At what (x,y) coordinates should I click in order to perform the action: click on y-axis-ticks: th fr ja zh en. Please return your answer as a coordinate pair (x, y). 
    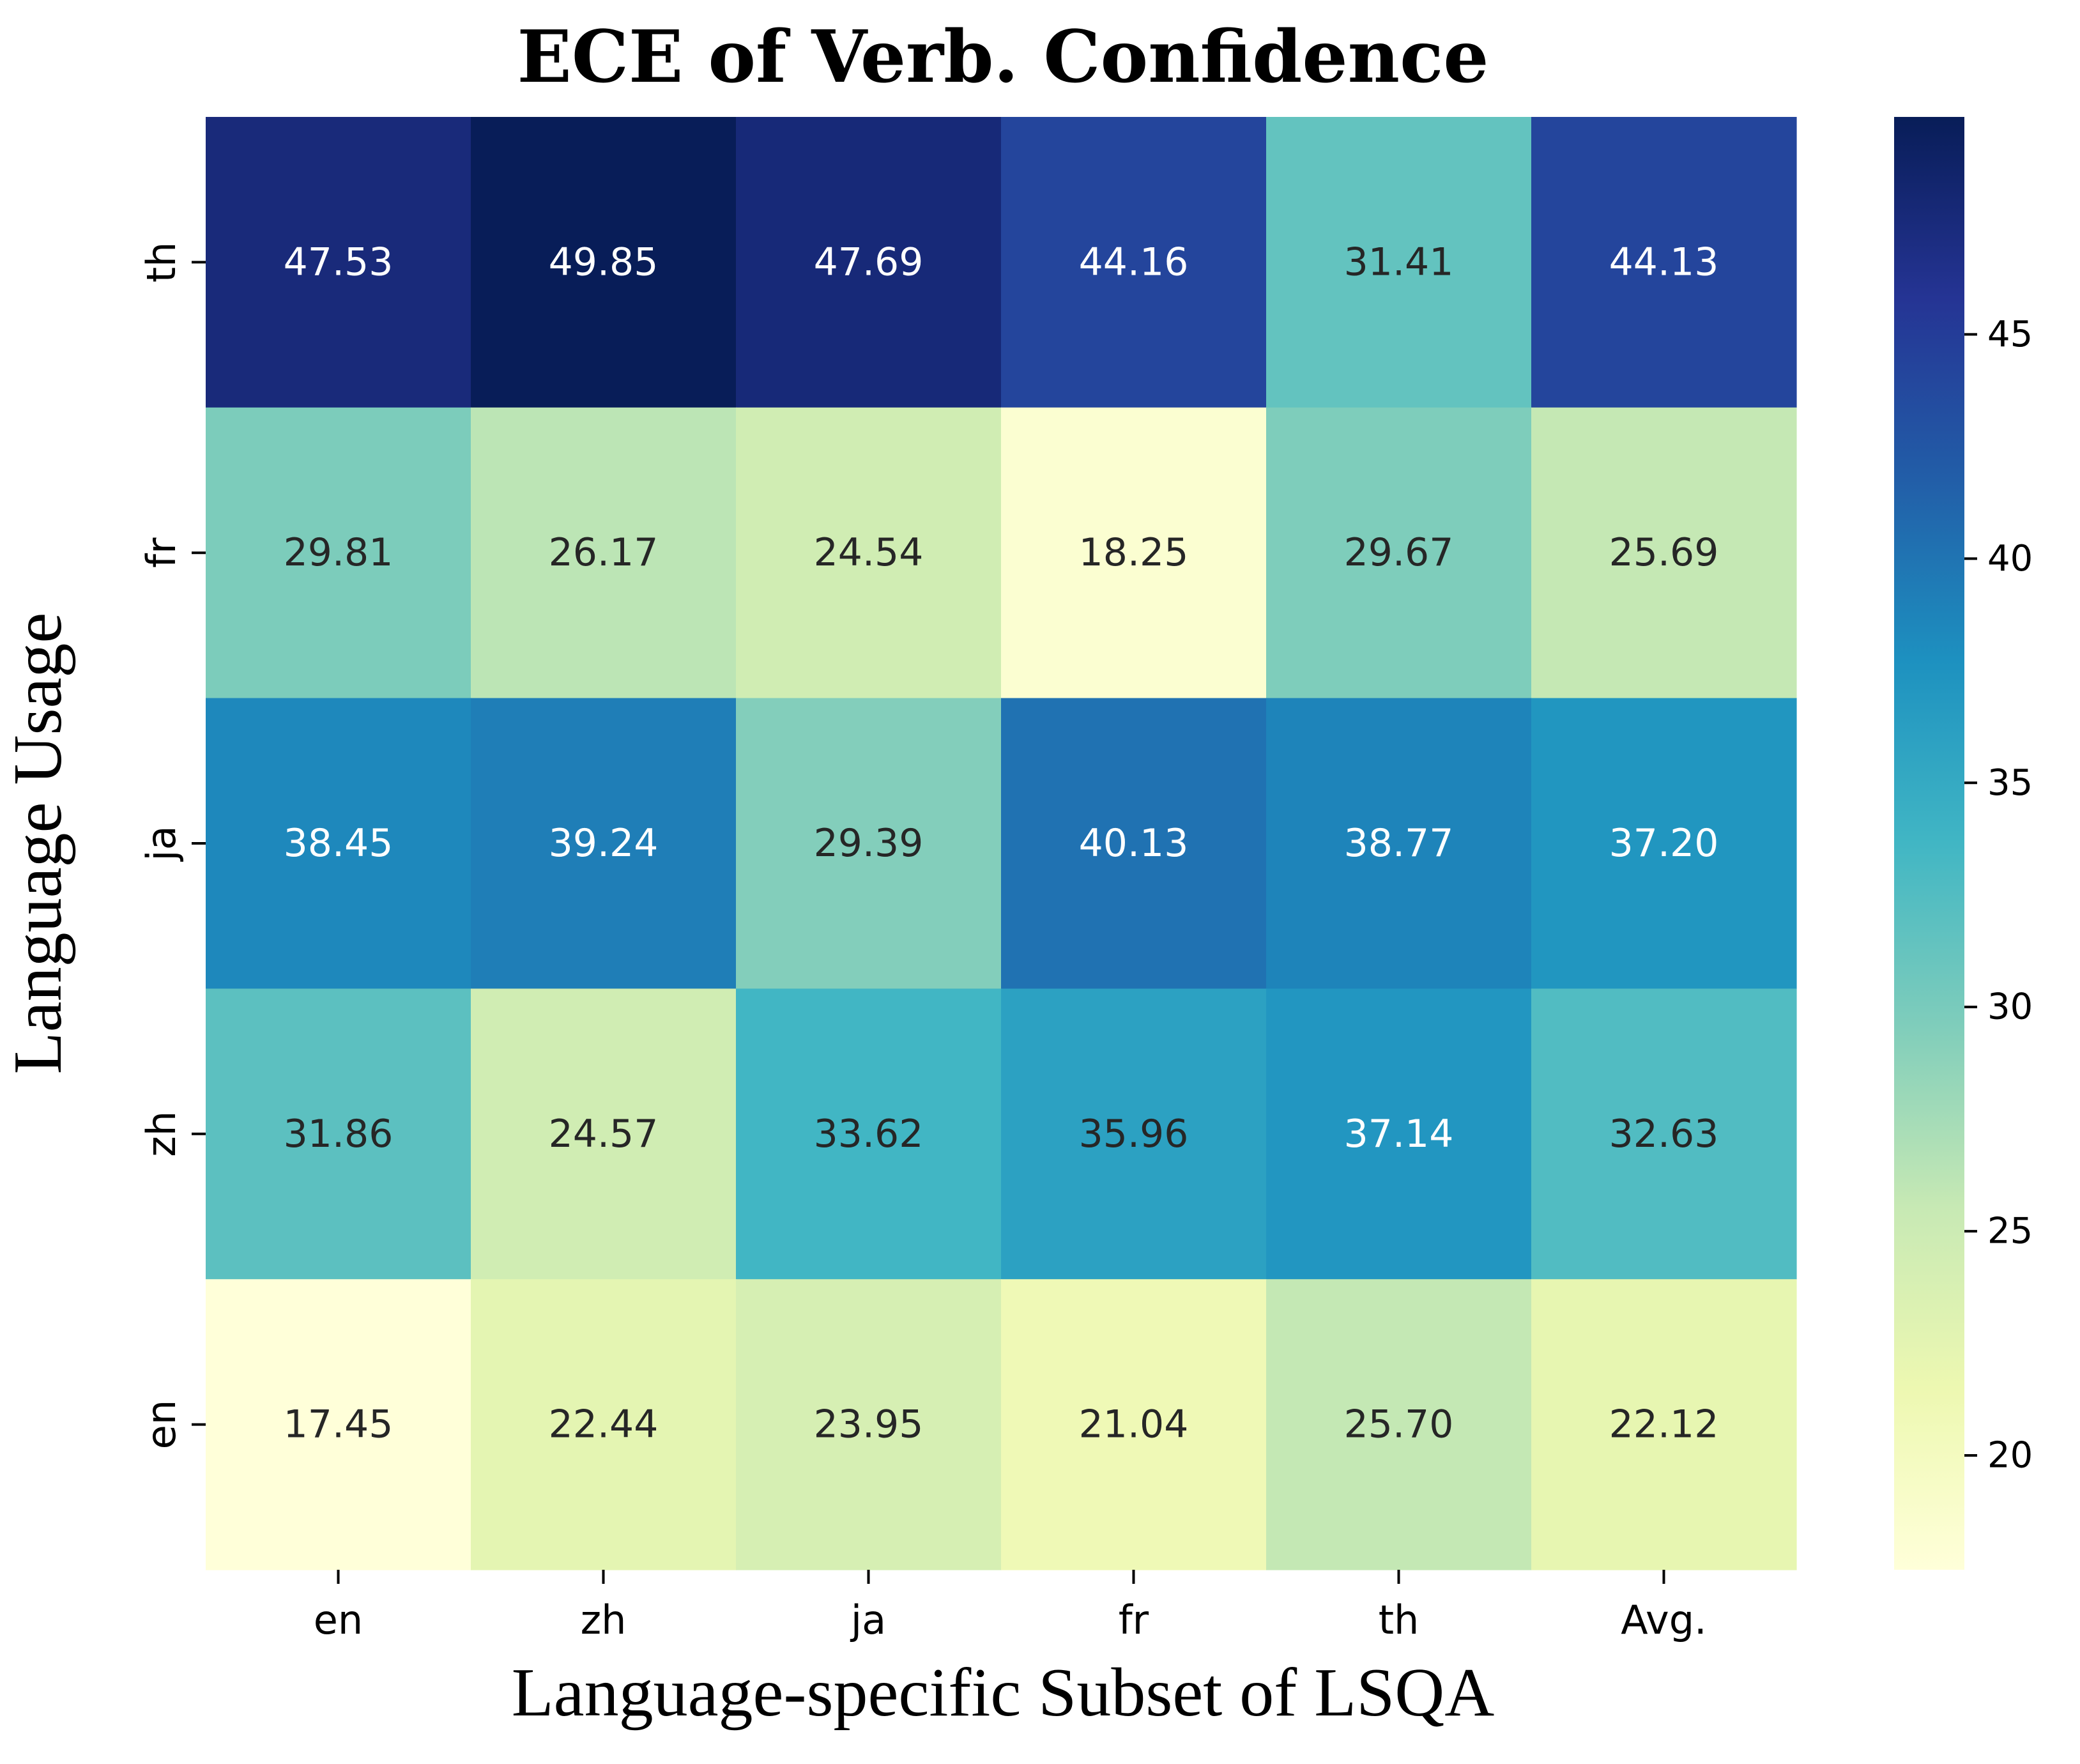
    Looking at the image, I should click on (172, 845).